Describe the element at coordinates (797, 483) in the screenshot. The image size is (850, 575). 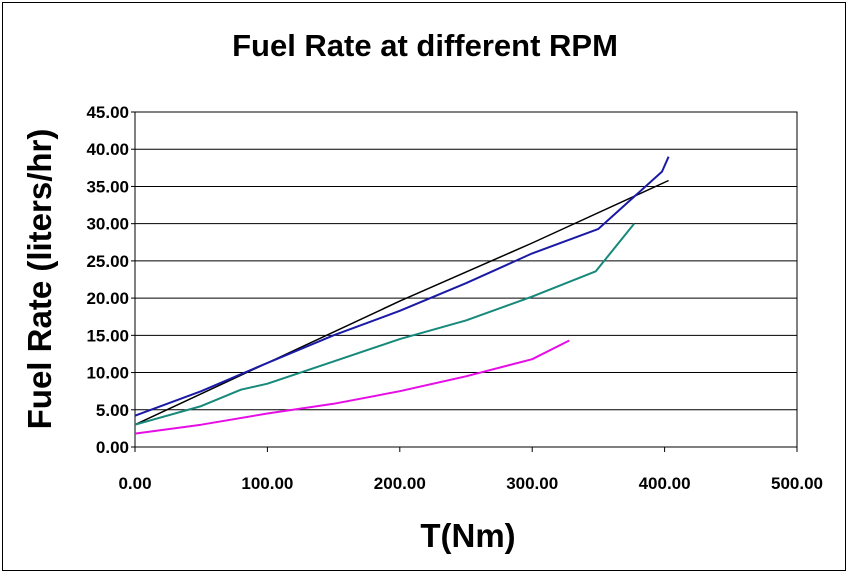
I see `x-tick-label: 500.00` at that location.